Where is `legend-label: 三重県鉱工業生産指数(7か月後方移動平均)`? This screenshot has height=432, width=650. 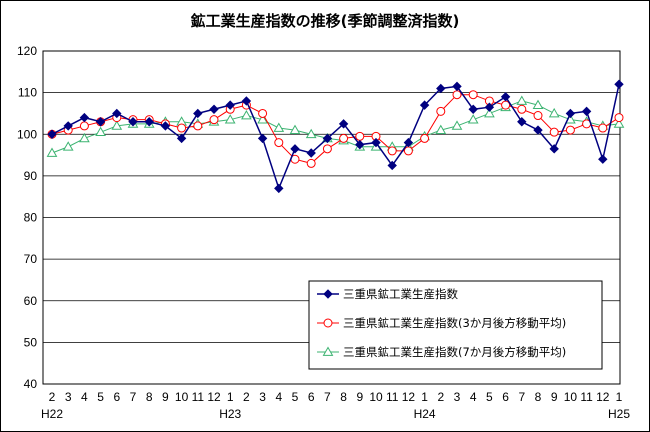 legend-label: 三重県鉱工業生産指数(7か月後方移動平均) is located at coordinates (454, 352).